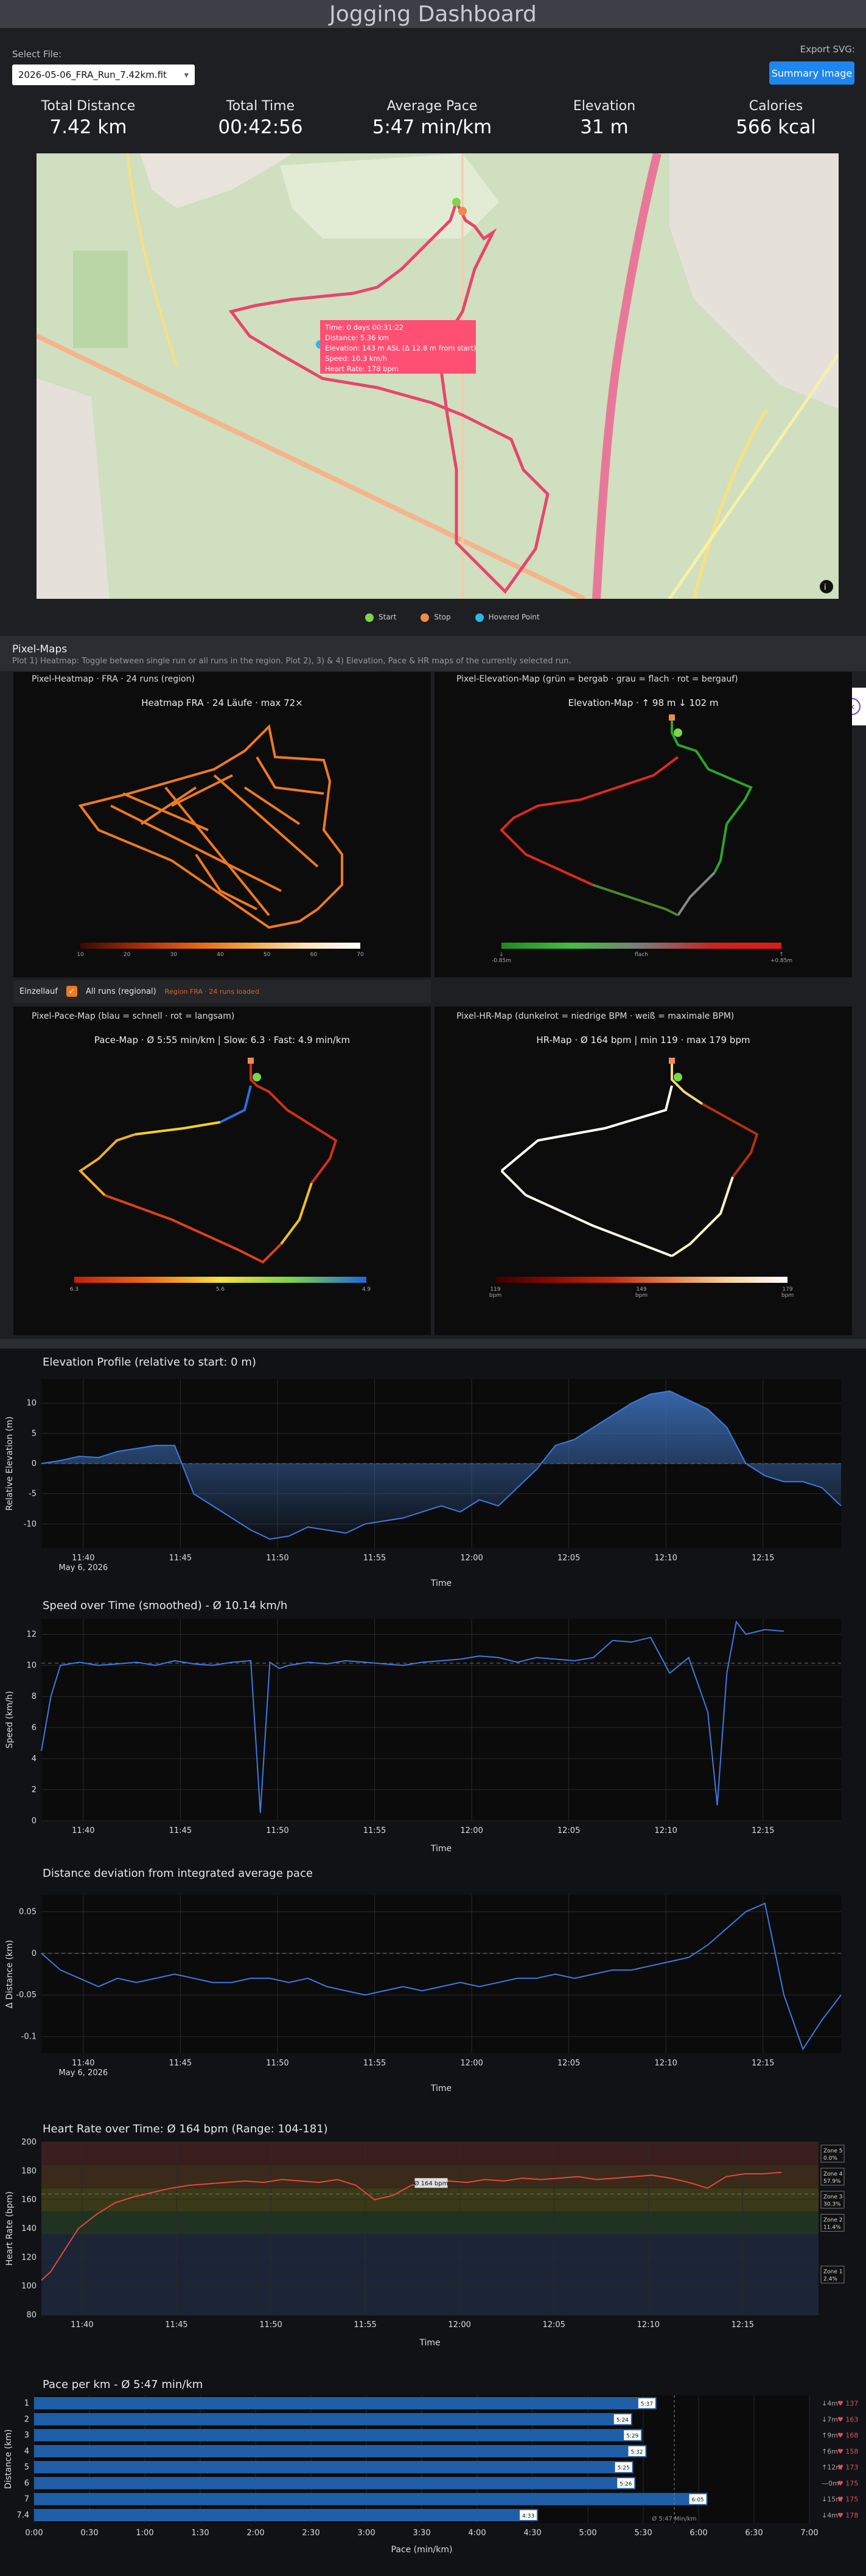  What do you see at coordinates (830, 2158) in the screenshot?
I see `zone-pct: 0.0%` at bounding box center [830, 2158].